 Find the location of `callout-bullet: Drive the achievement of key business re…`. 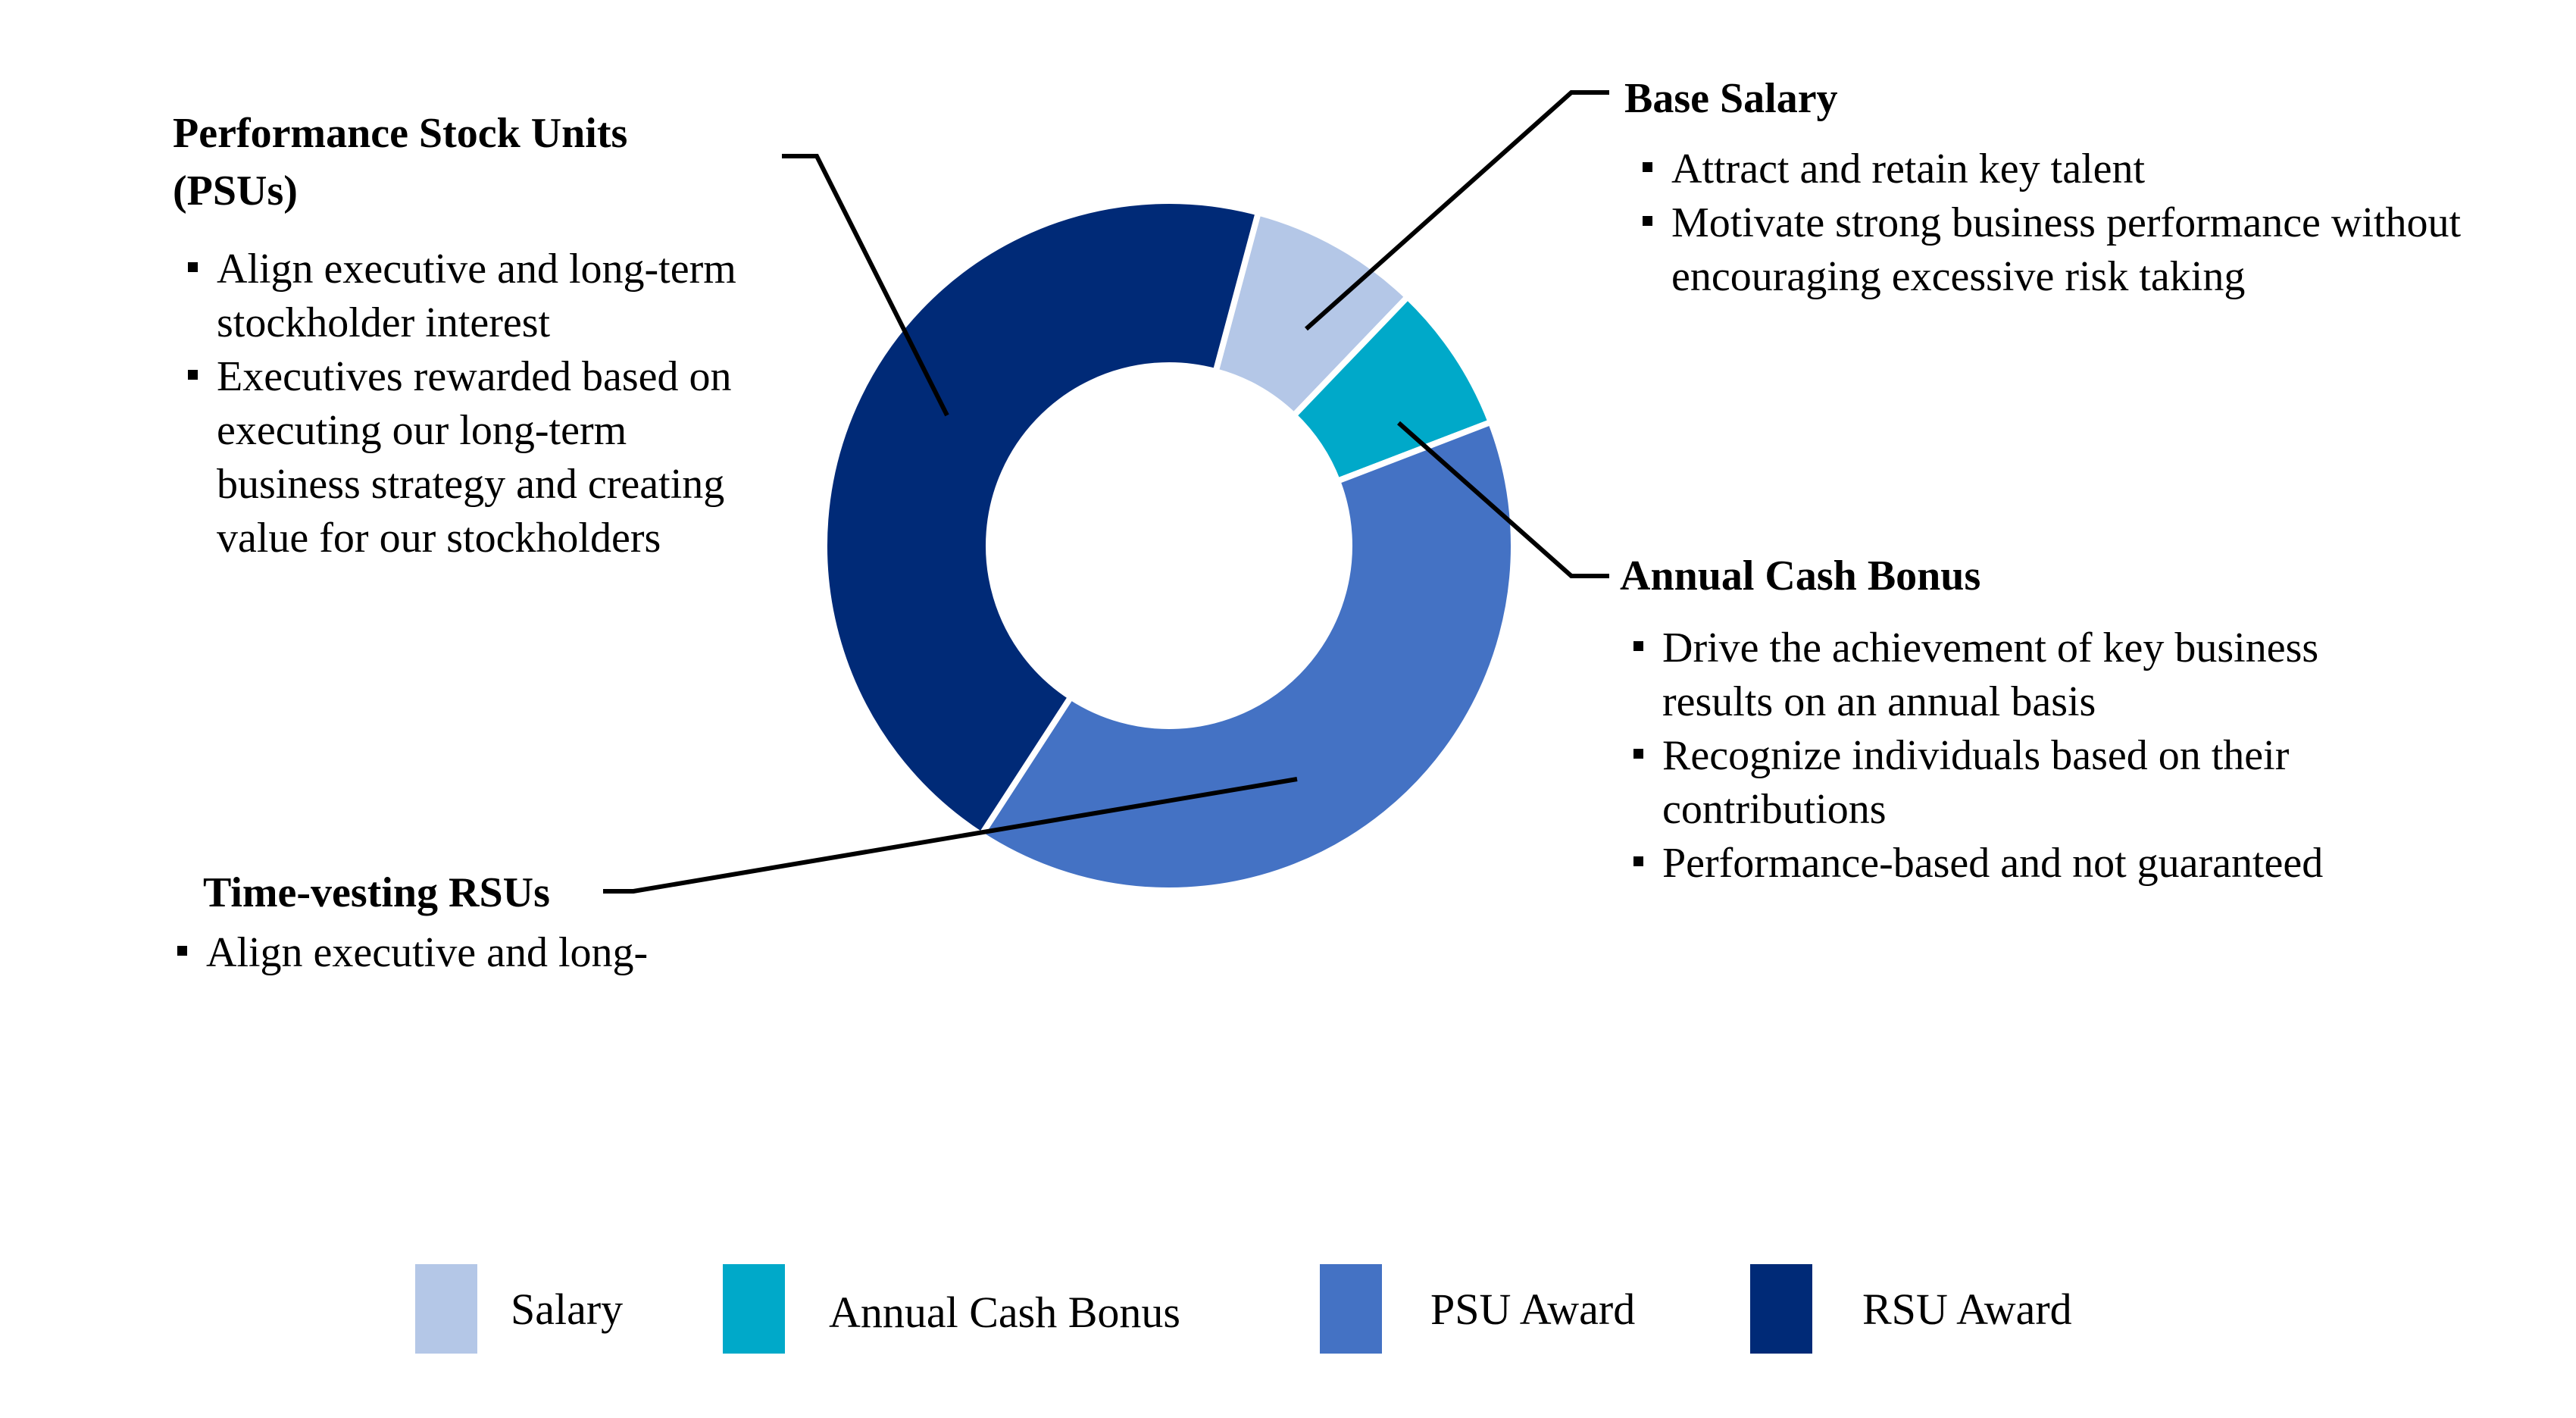

callout-bullet: Drive the achievement of key business re… is located at coordinates (2008, 675).